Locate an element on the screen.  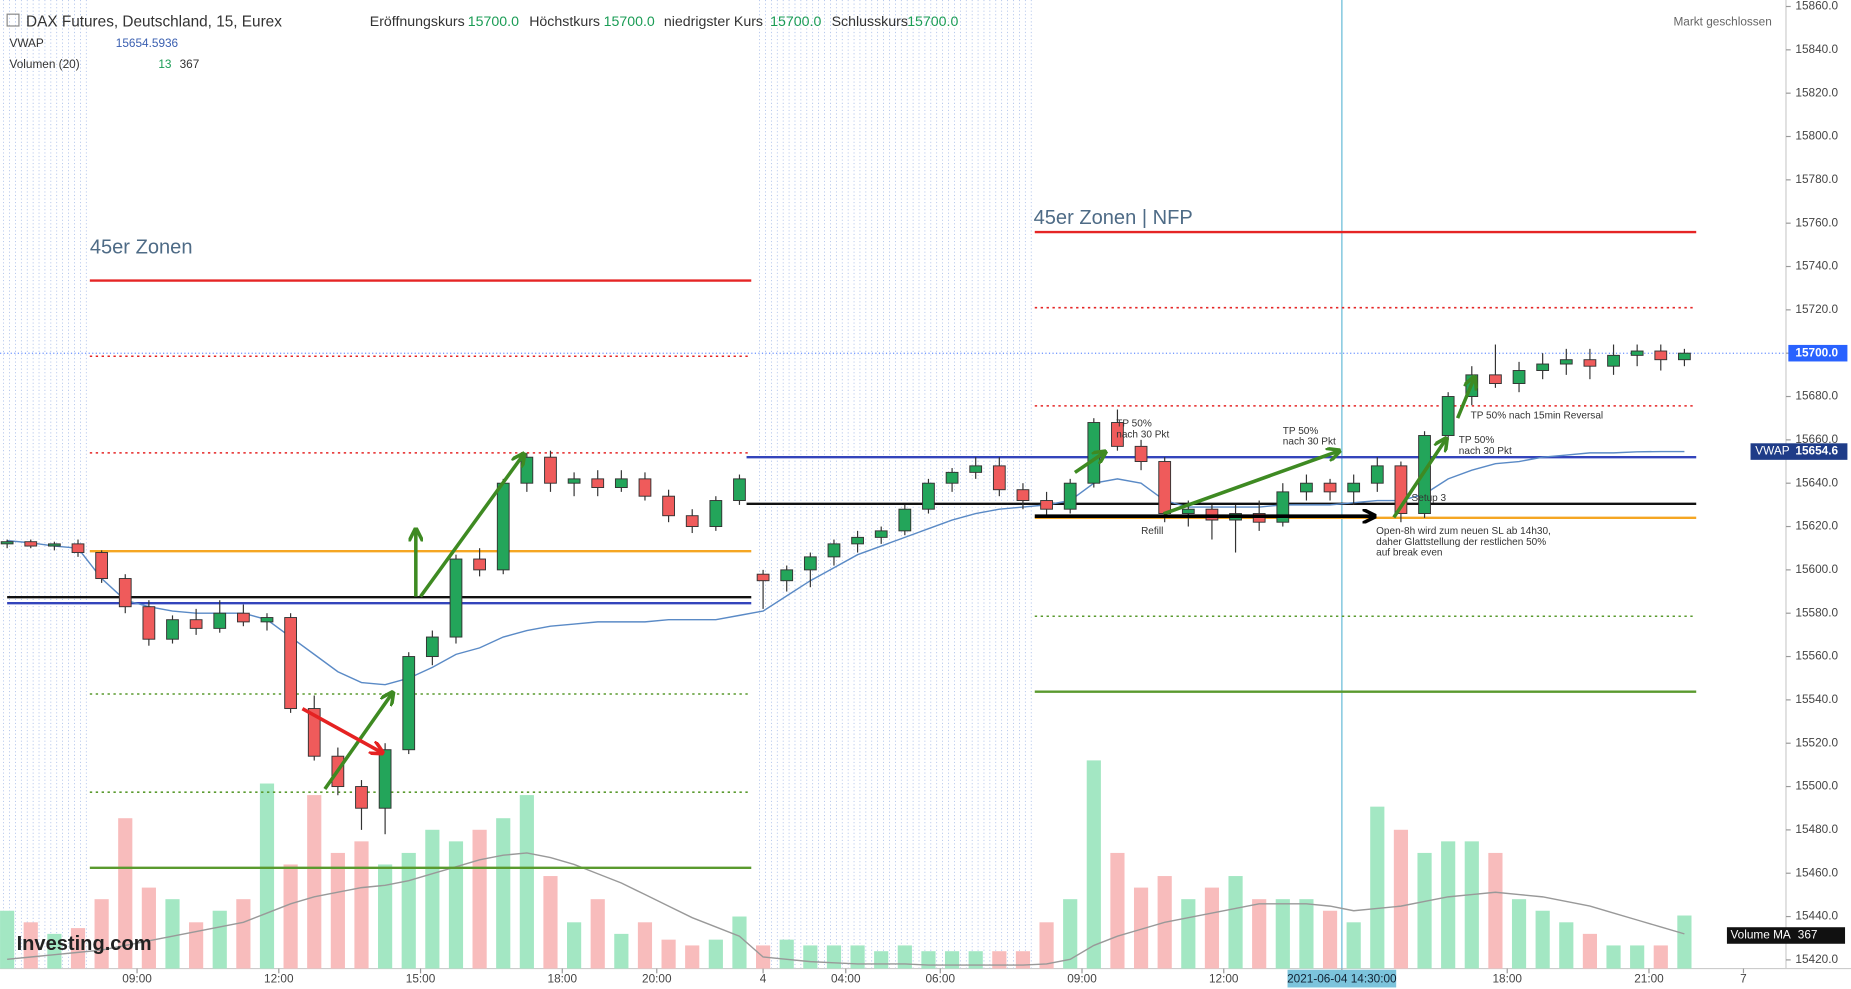
legend-title: DAX Futures, Deutschland, 15, Eurex is located at coordinates (154, 22).